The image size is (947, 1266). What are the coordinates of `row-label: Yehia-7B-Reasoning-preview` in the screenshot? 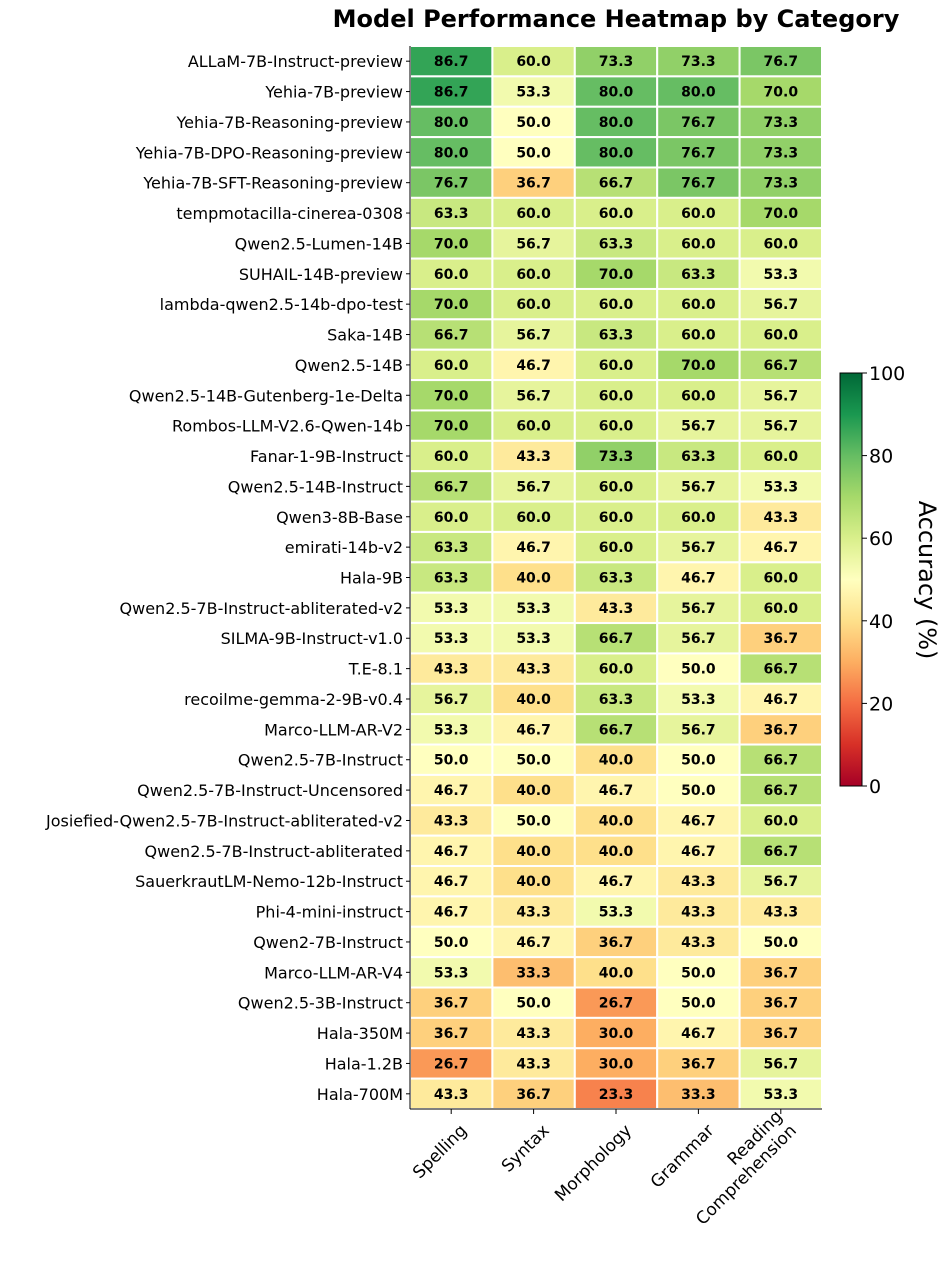 It's located at (289, 122).